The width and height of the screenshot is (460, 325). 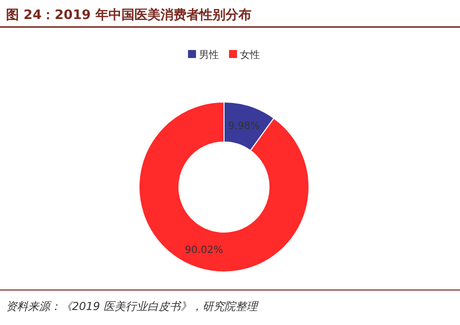 I want to click on text: 资料来源：《2019 医美行业白皮书》，研究院整理, so click(x=133, y=306).